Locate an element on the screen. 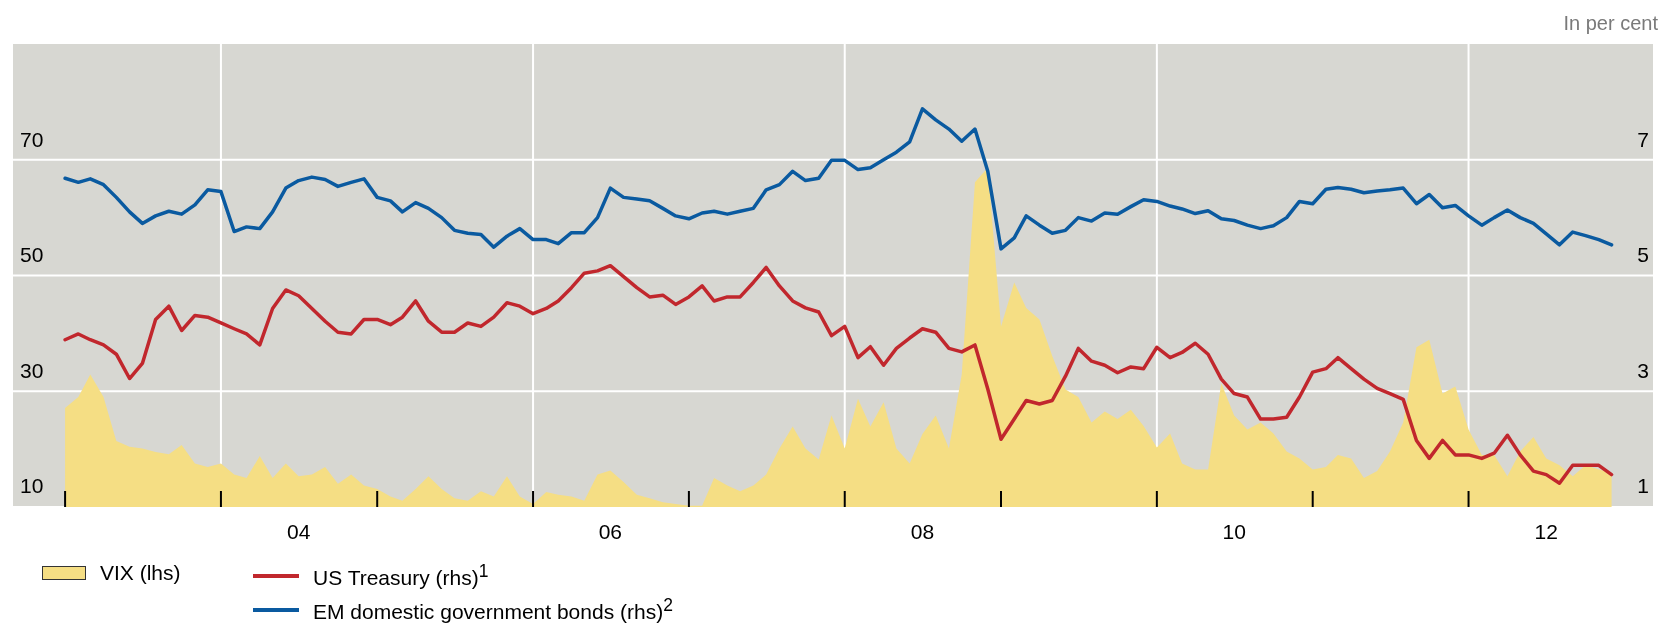 The width and height of the screenshot is (1662, 624). y2-tick-label: 5 is located at coordinates (1643, 254).